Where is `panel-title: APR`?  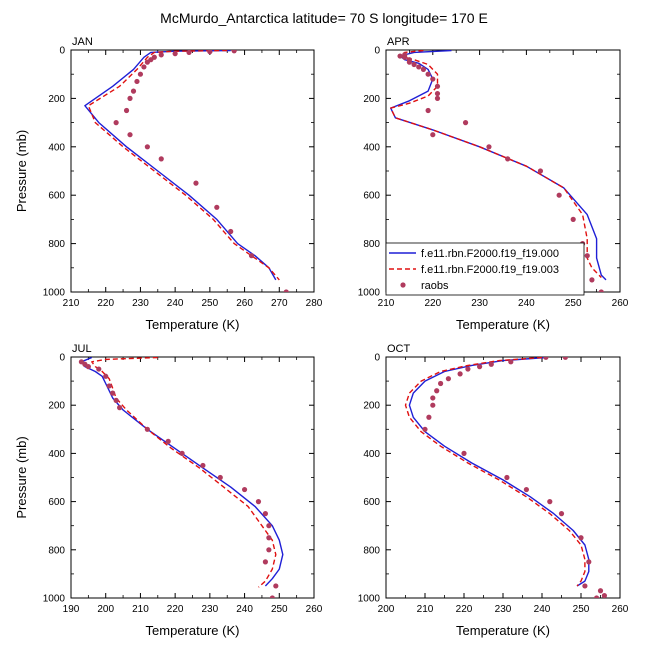 panel-title: APR is located at coordinates (398, 42).